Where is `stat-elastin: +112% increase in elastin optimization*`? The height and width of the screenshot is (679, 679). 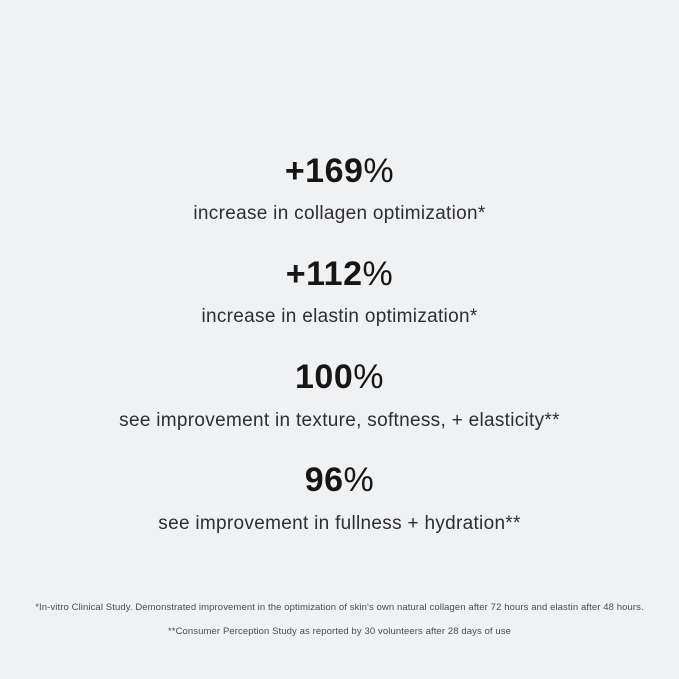 stat-elastin: +112% increase in elastin optimization* is located at coordinates (339, 292).